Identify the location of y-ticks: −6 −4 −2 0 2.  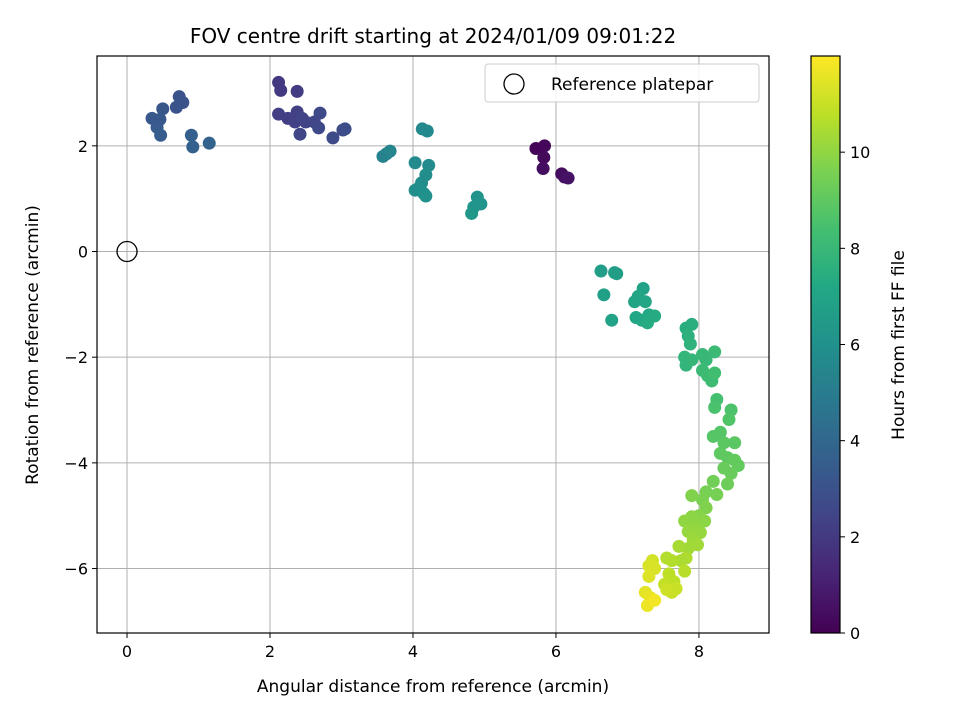
(80, 358).